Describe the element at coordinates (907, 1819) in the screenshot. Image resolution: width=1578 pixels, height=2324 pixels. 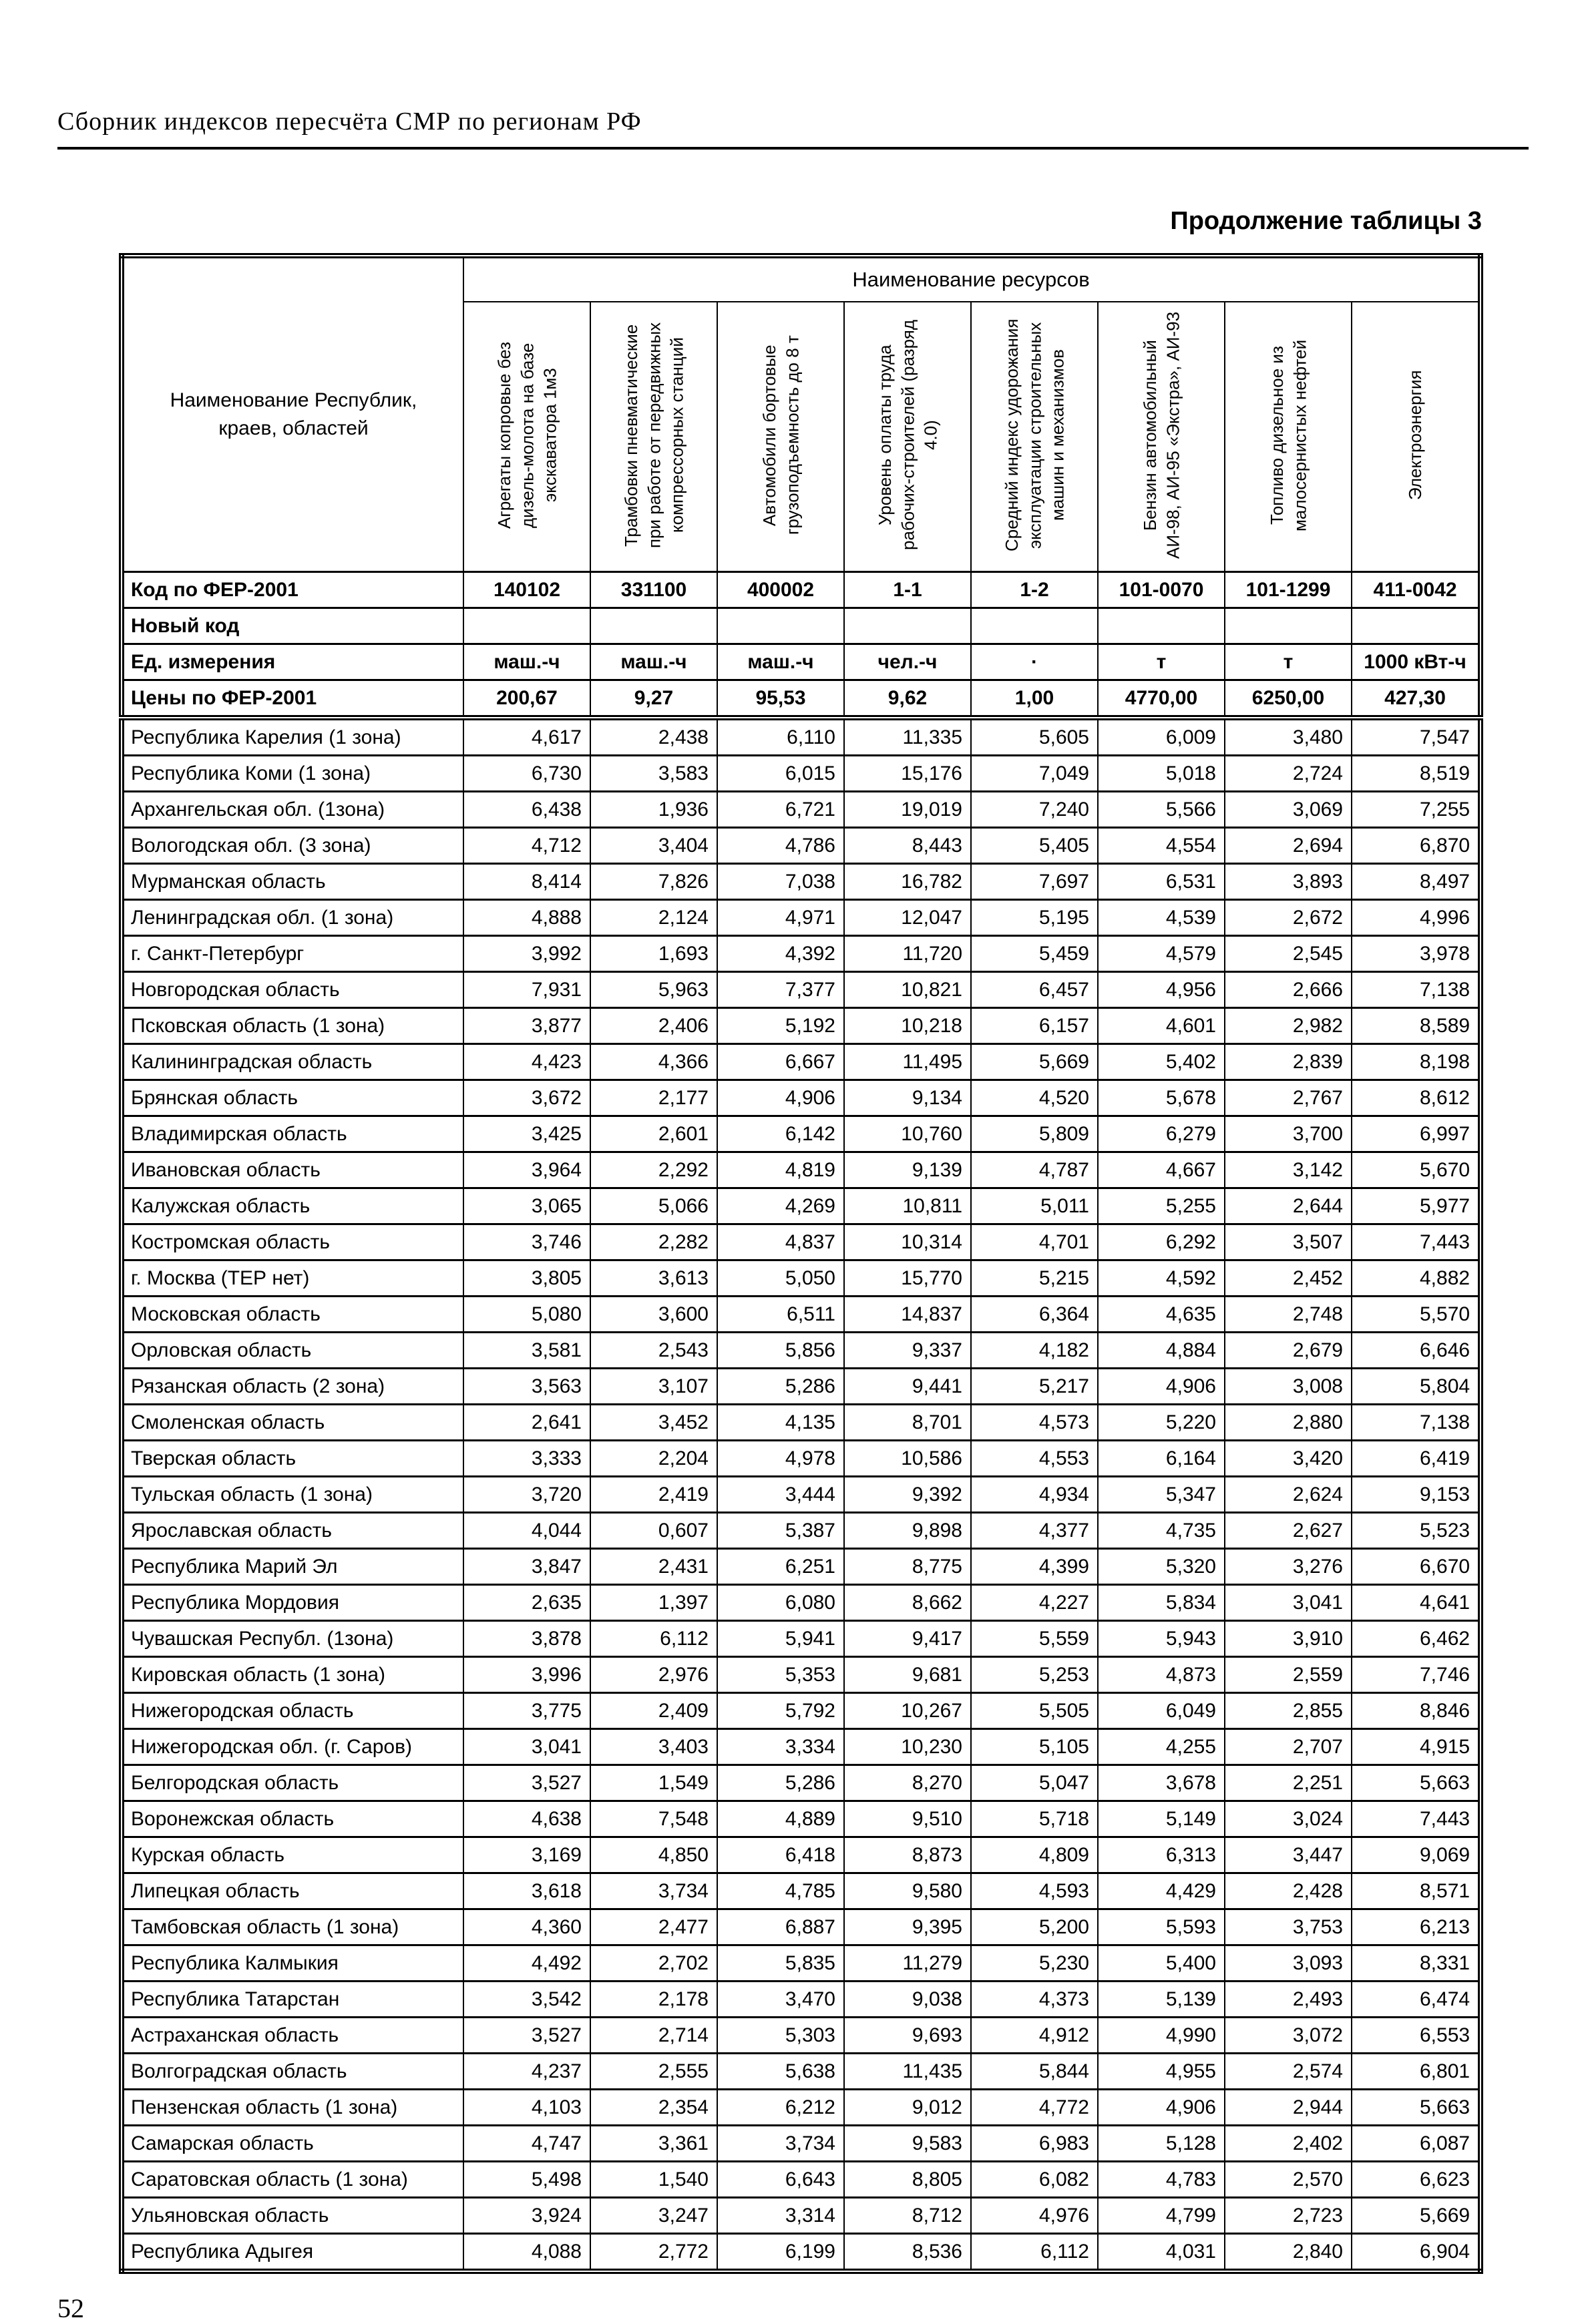
I see `index-value-cell: 9,510` at that location.